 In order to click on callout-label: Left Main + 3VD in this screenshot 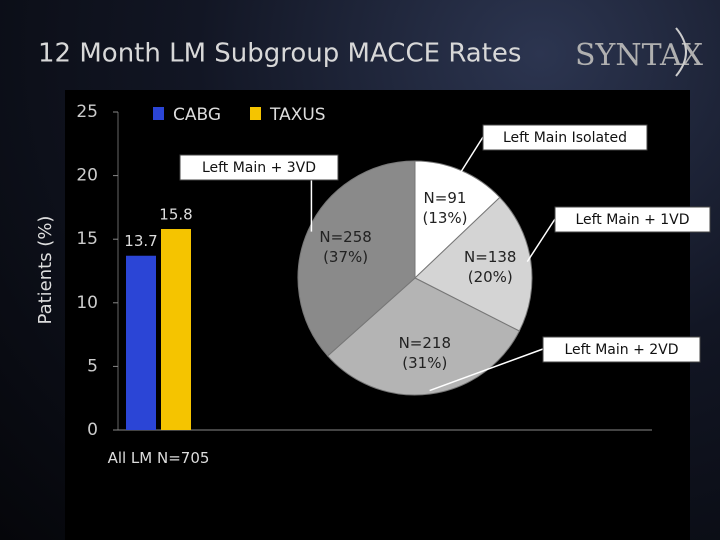, I will do `click(259, 168)`.